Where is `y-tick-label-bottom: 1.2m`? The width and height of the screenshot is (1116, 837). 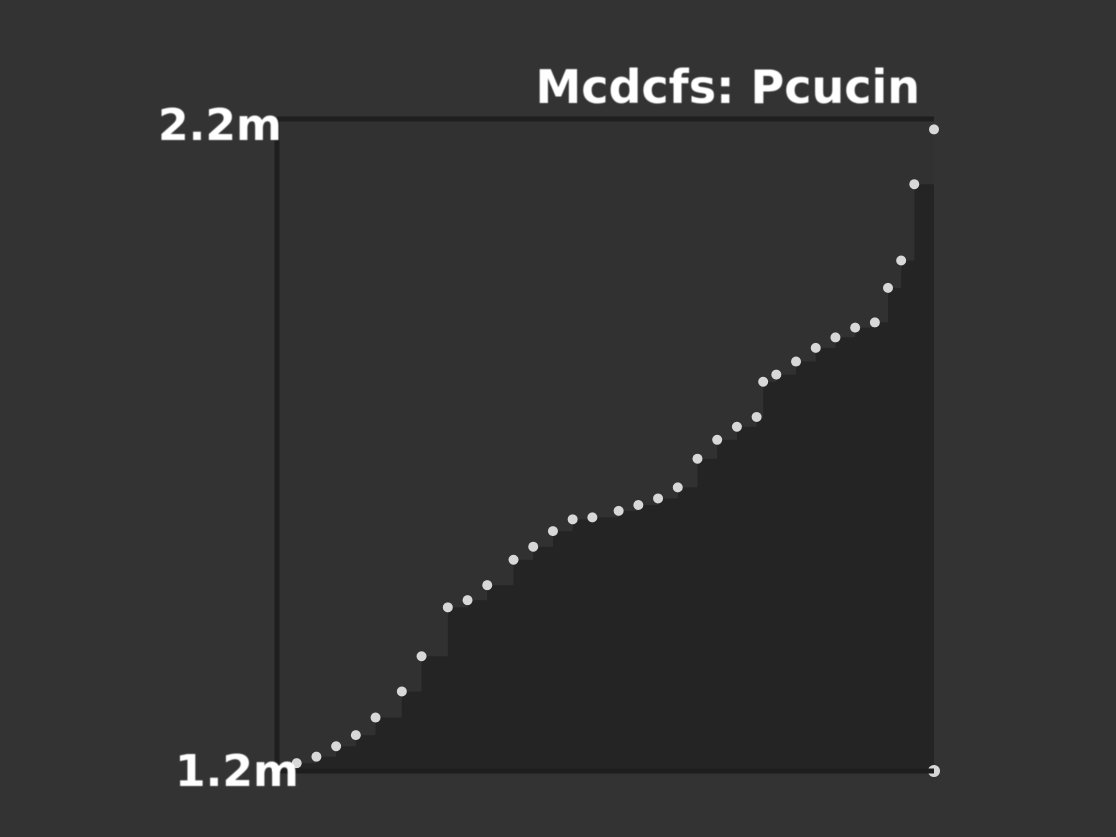 y-tick-label-bottom: 1.2m is located at coordinates (237, 771).